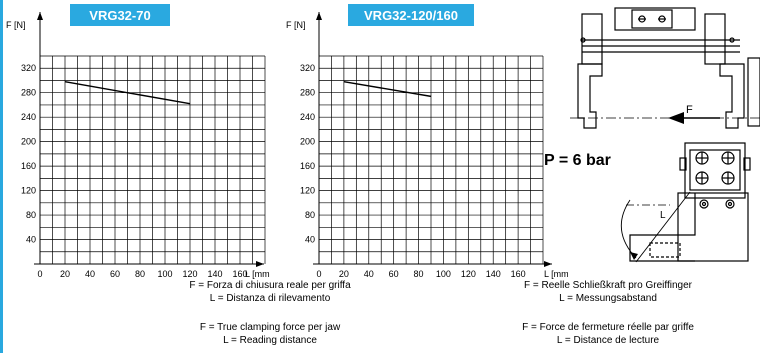  Describe the element at coordinates (608, 285) in the screenshot. I see `caption-de-force: F = Reelle Schließkraft pro Greiffinger` at that location.